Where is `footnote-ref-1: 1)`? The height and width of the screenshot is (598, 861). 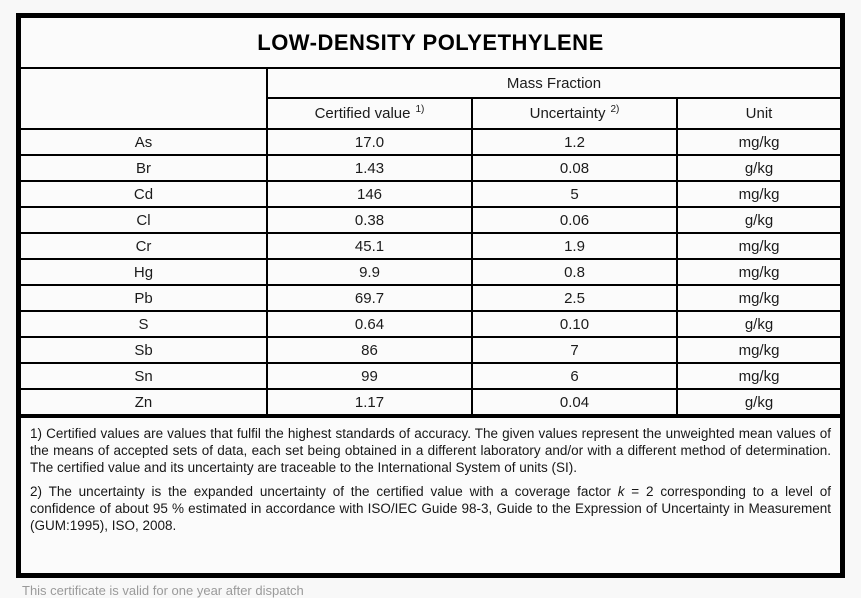 footnote-ref-1: 1) is located at coordinates (420, 109).